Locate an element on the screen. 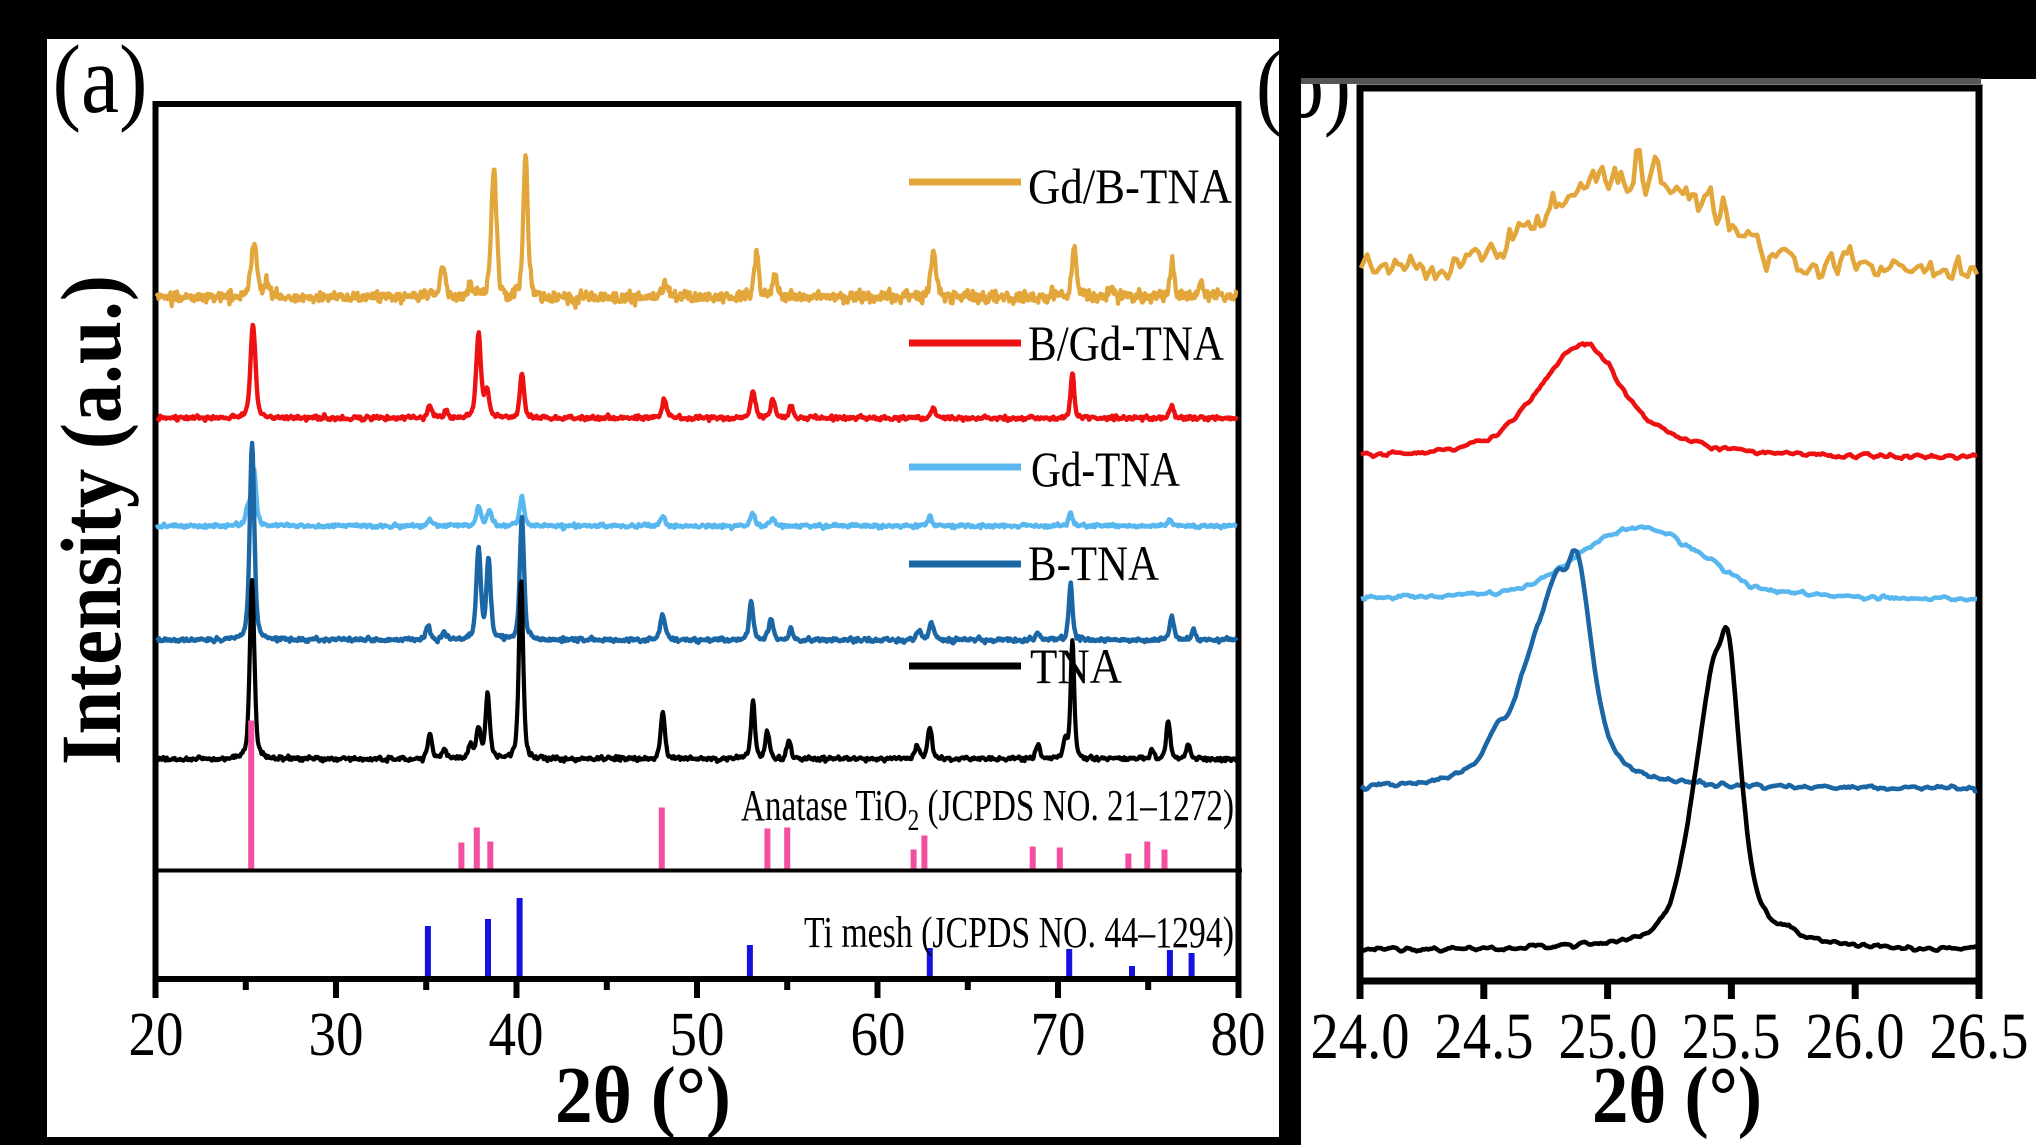 The image size is (2036, 1145). svg-text: 70 is located at coordinates (1058, 1035).